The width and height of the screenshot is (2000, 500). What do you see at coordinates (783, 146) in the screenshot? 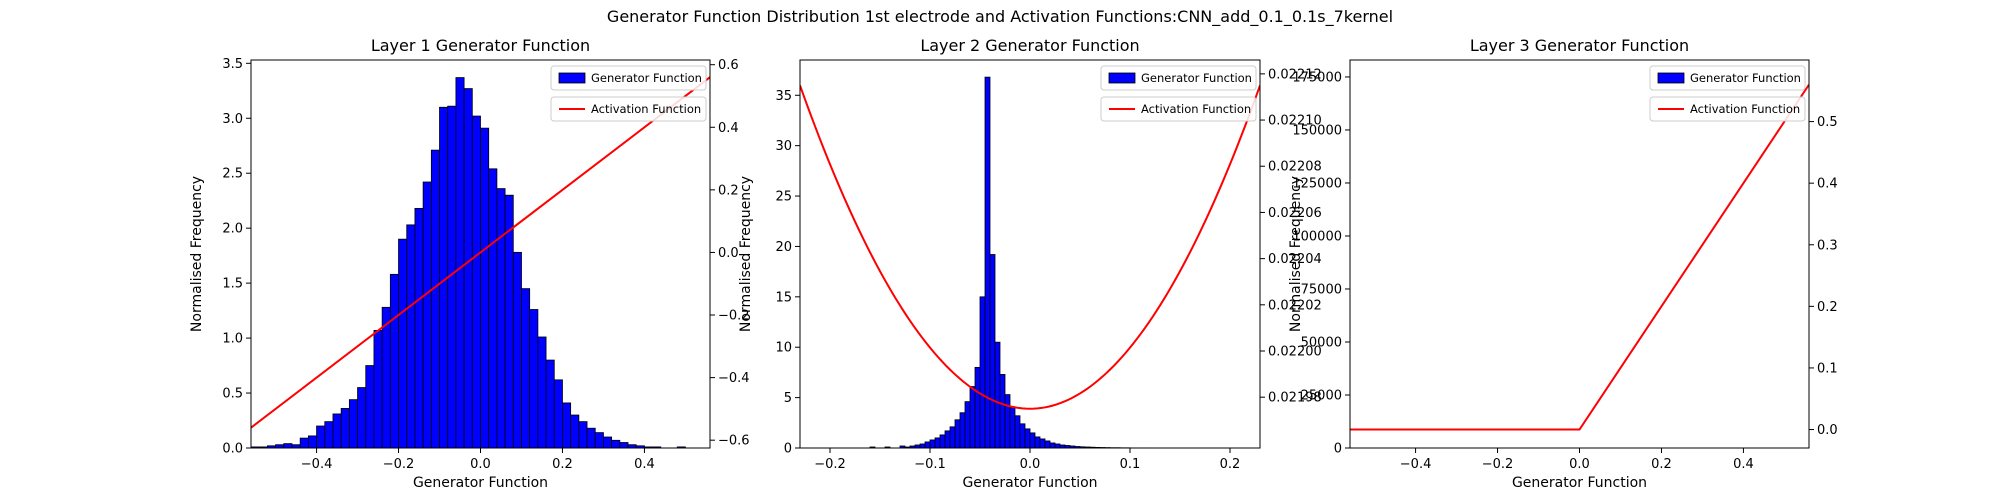
I see `y-tick-label: 30` at bounding box center [783, 146].